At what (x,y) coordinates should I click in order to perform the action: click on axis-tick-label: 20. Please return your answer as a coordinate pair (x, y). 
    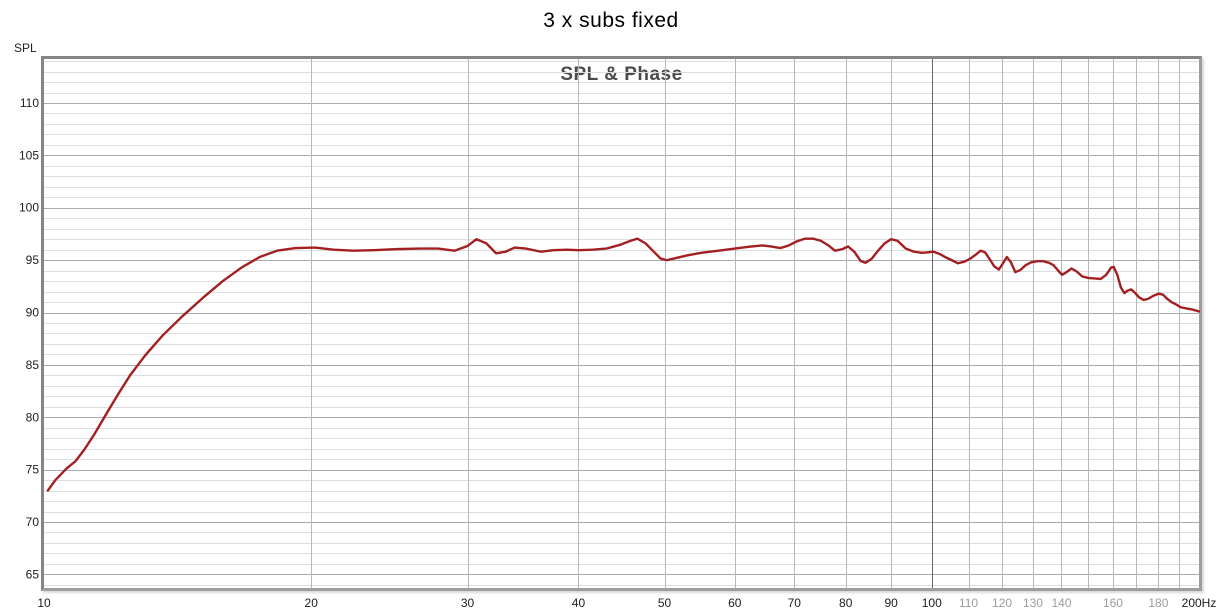
    Looking at the image, I should click on (312, 603).